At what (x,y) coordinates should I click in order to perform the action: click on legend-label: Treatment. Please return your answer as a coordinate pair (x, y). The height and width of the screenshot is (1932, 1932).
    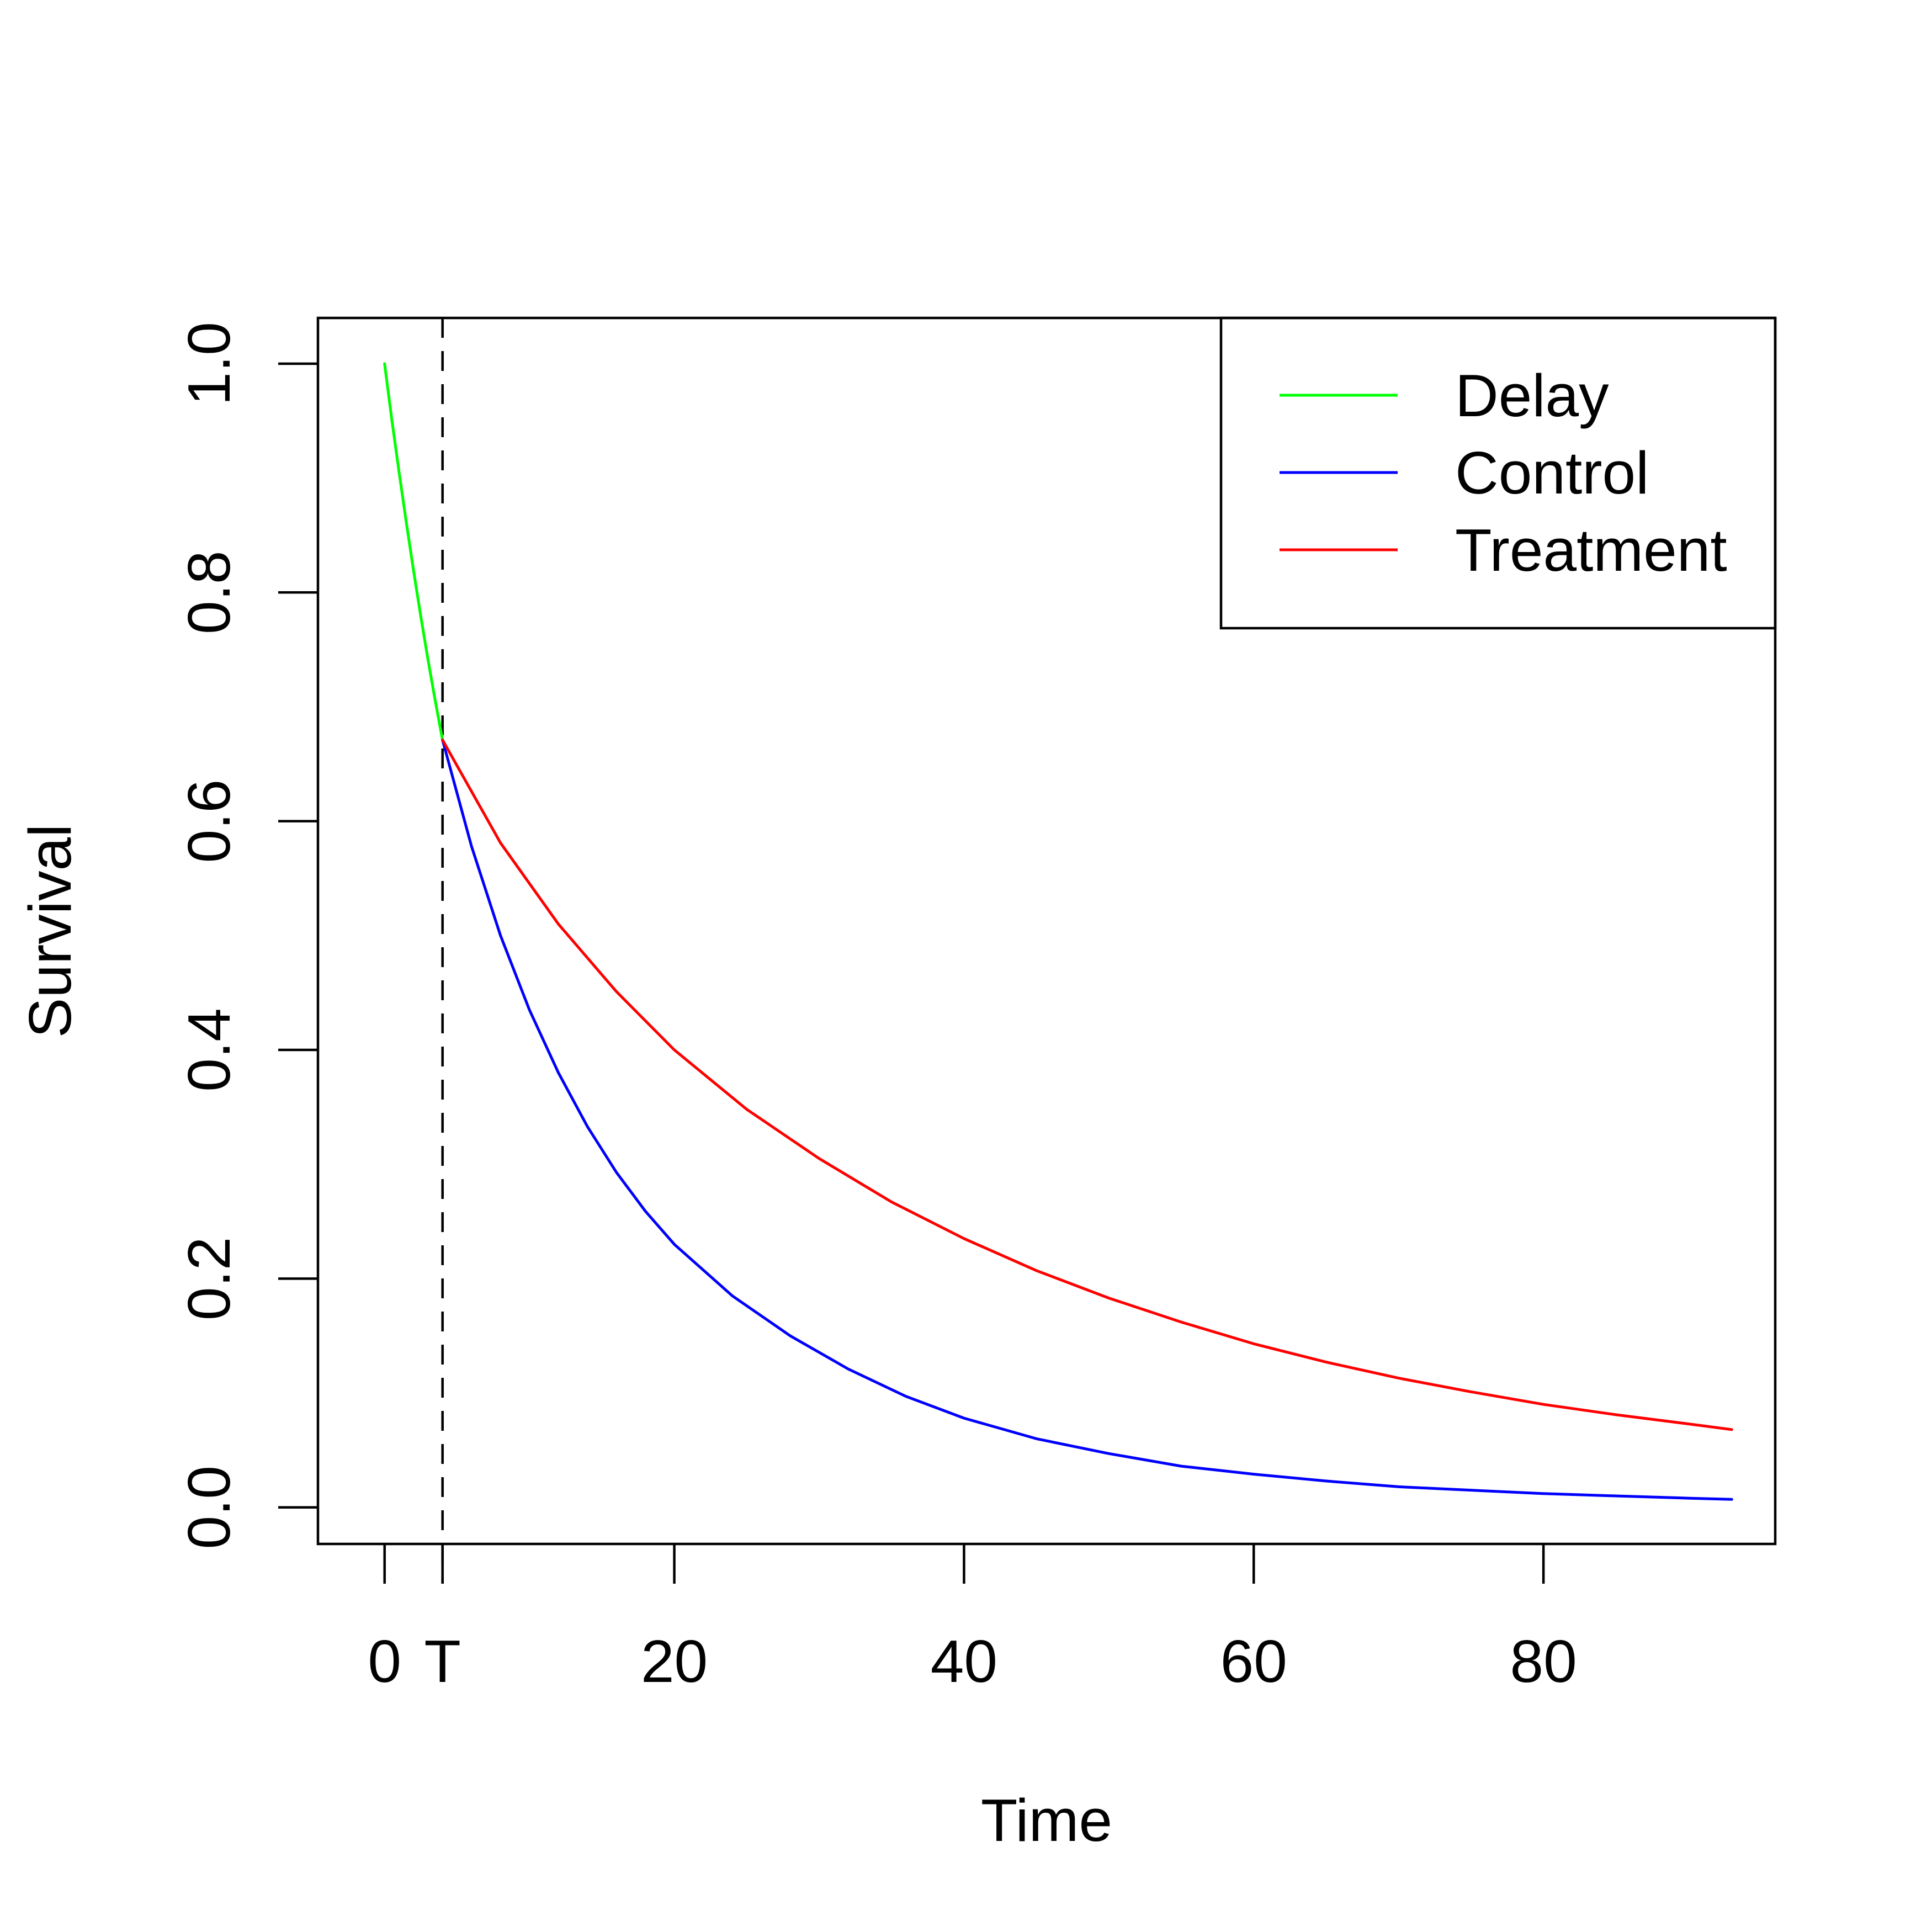
    Looking at the image, I should click on (1591, 551).